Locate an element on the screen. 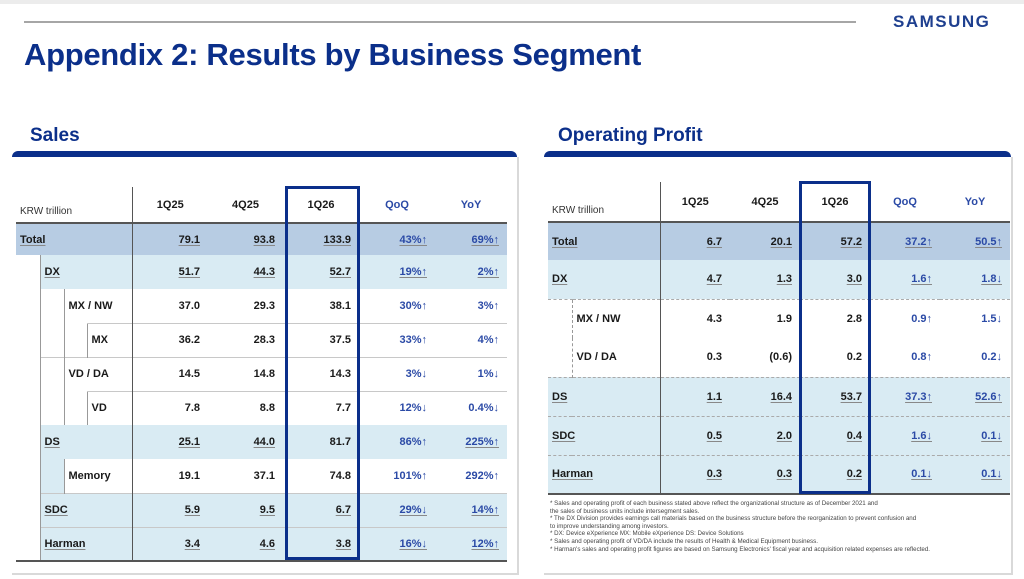  cell-4q25: 93.8 is located at coordinates (264, 239).